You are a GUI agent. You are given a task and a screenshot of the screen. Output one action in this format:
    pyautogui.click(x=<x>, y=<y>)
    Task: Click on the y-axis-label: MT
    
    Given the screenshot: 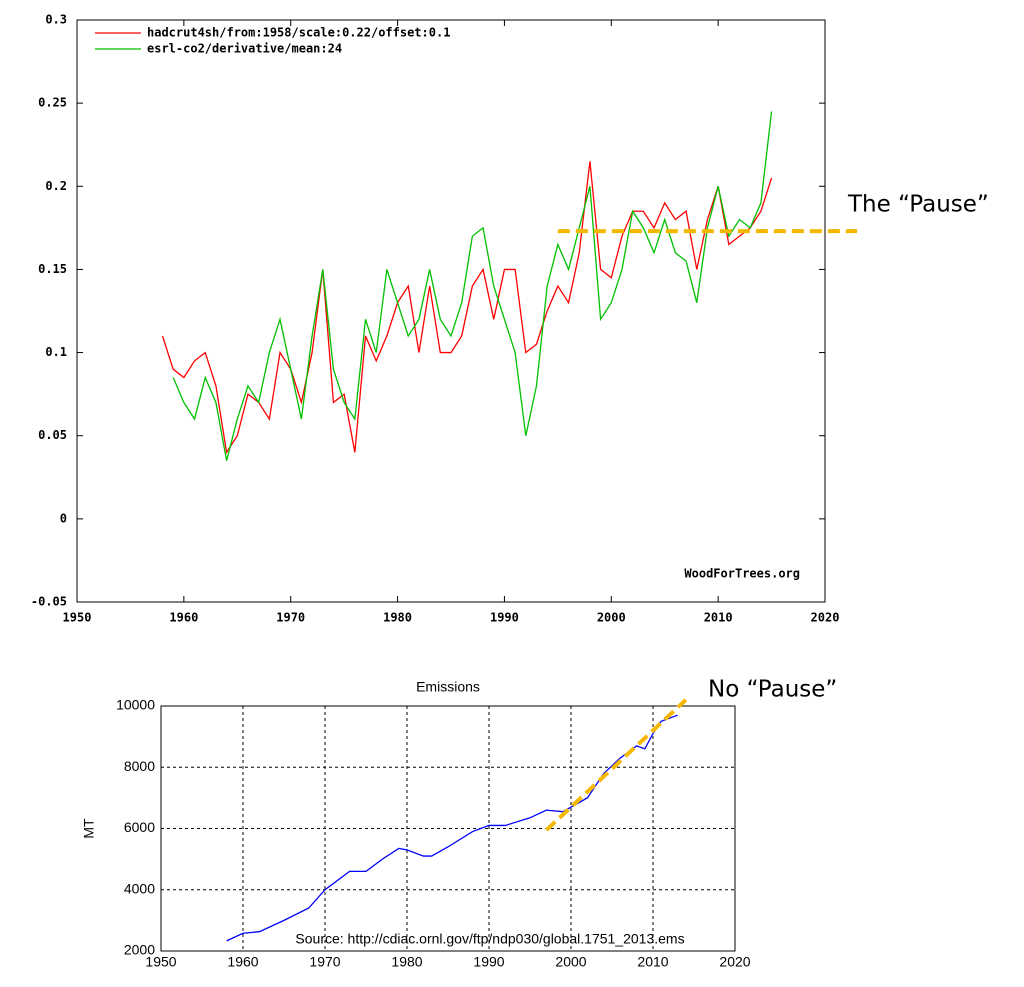 What is the action you would take?
    pyautogui.click(x=89, y=828)
    